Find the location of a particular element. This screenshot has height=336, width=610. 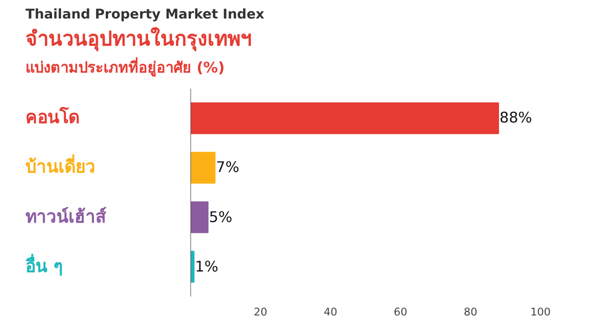

data-label: 7% is located at coordinates (228, 167).